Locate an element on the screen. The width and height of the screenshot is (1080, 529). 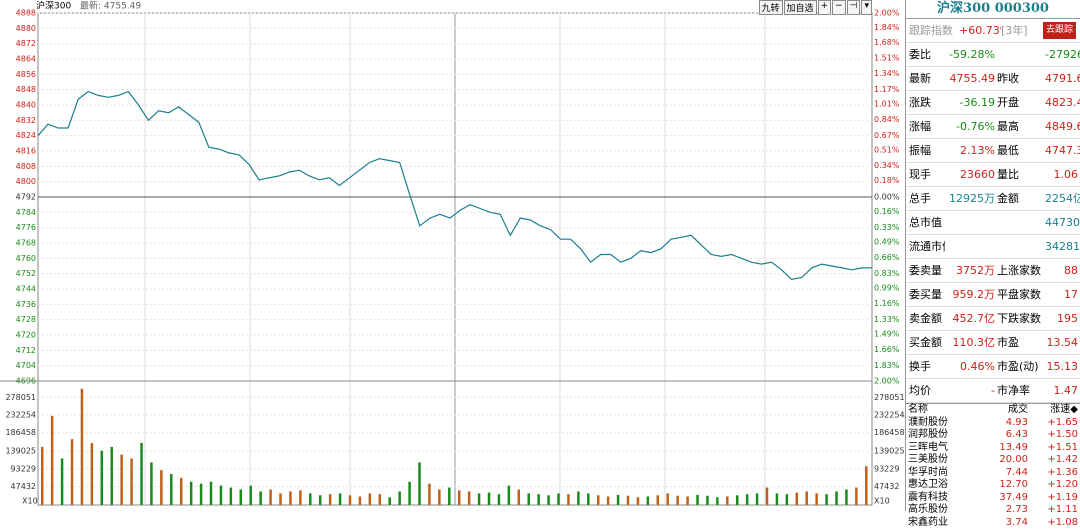
y-tick-label: 4752 is located at coordinates (26, 273).